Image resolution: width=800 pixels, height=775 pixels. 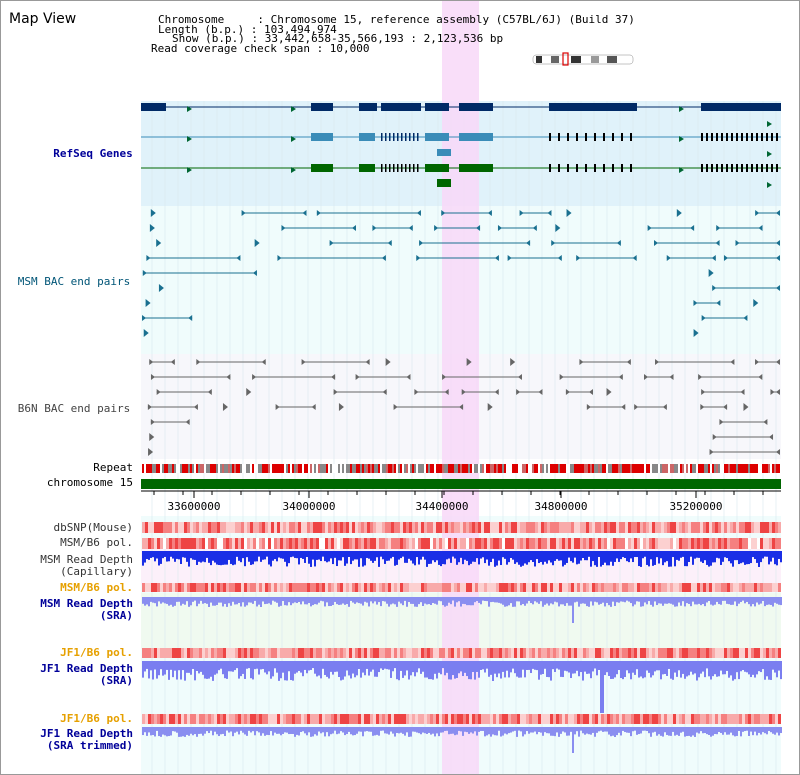 What do you see at coordinates (74, 281) in the screenshot?
I see `track-label-msm-bac: MSM BAC end pairs` at bounding box center [74, 281].